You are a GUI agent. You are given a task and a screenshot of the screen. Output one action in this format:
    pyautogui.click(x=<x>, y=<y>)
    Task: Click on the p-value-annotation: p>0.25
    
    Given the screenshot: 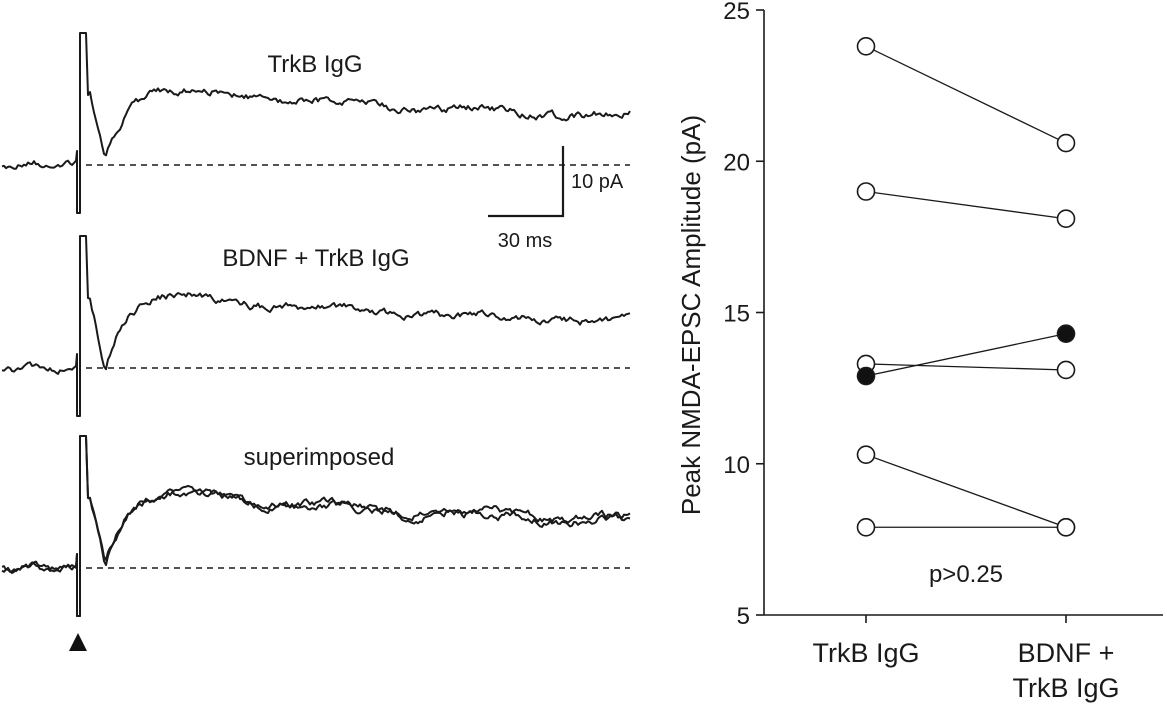 What is the action you would take?
    pyautogui.click(x=966, y=574)
    